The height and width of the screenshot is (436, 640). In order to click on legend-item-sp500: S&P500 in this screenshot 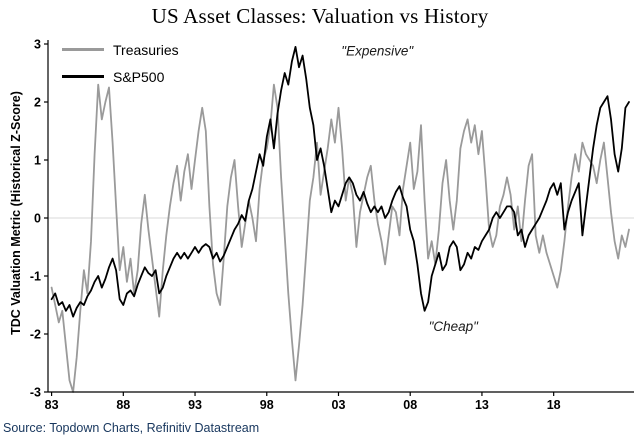, I will do `click(120, 76)`.